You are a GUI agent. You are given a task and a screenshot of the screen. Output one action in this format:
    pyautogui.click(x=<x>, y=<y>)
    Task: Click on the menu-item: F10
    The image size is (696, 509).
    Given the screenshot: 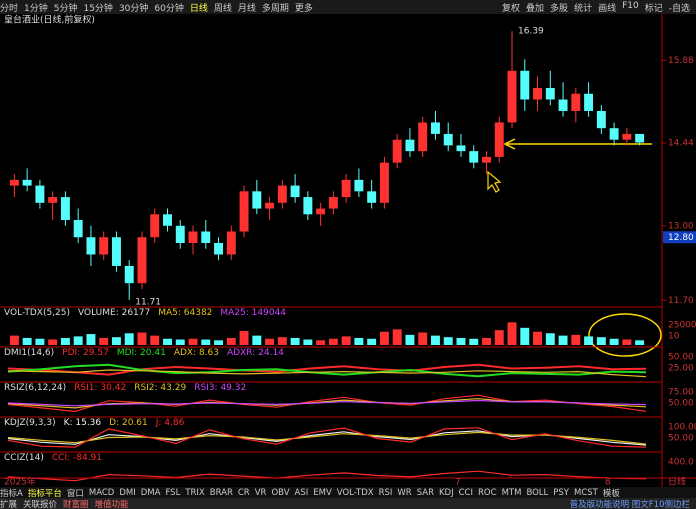 What is the action you would take?
    pyautogui.click(x=630, y=5)
    